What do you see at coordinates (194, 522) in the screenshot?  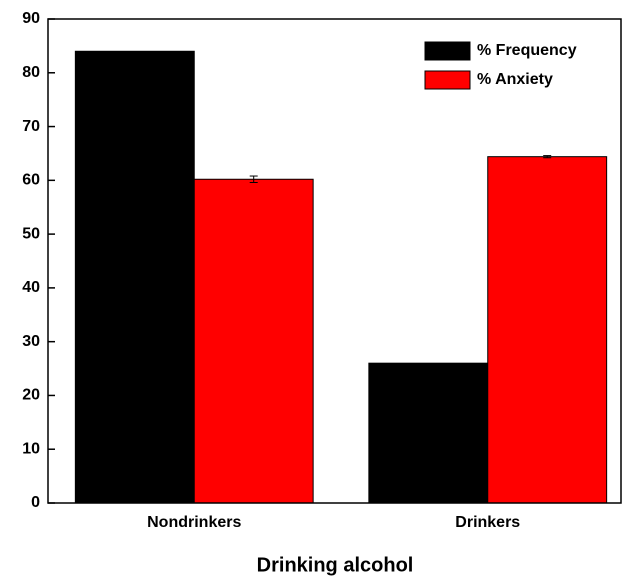 I see `x-tick-label: Nondrinkers` at bounding box center [194, 522].